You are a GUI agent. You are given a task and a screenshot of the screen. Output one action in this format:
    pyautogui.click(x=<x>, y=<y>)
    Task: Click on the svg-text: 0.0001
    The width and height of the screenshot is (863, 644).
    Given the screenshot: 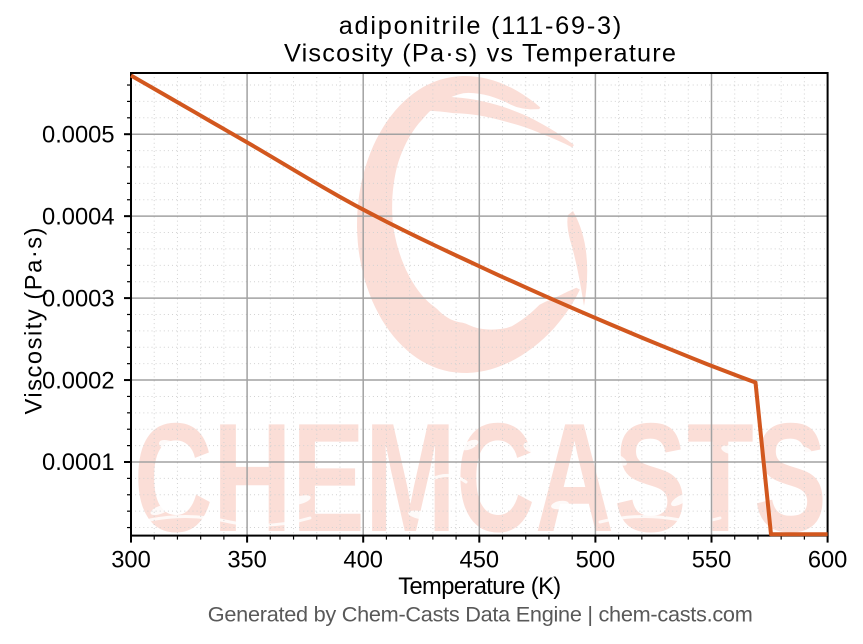 What is the action you would take?
    pyautogui.click(x=78, y=463)
    